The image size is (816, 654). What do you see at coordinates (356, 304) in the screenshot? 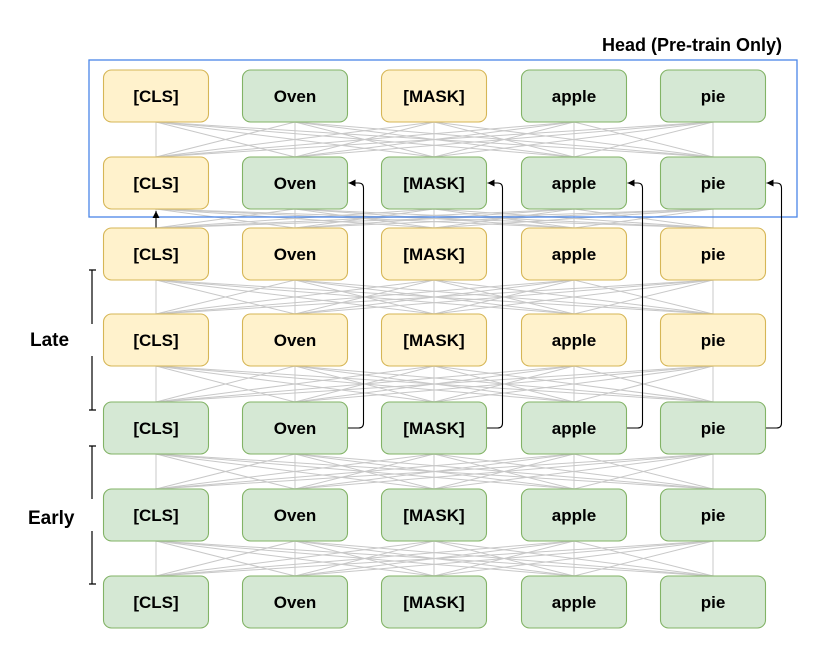
I see `skip-arrow-oven` at bounding box center [356, 304].